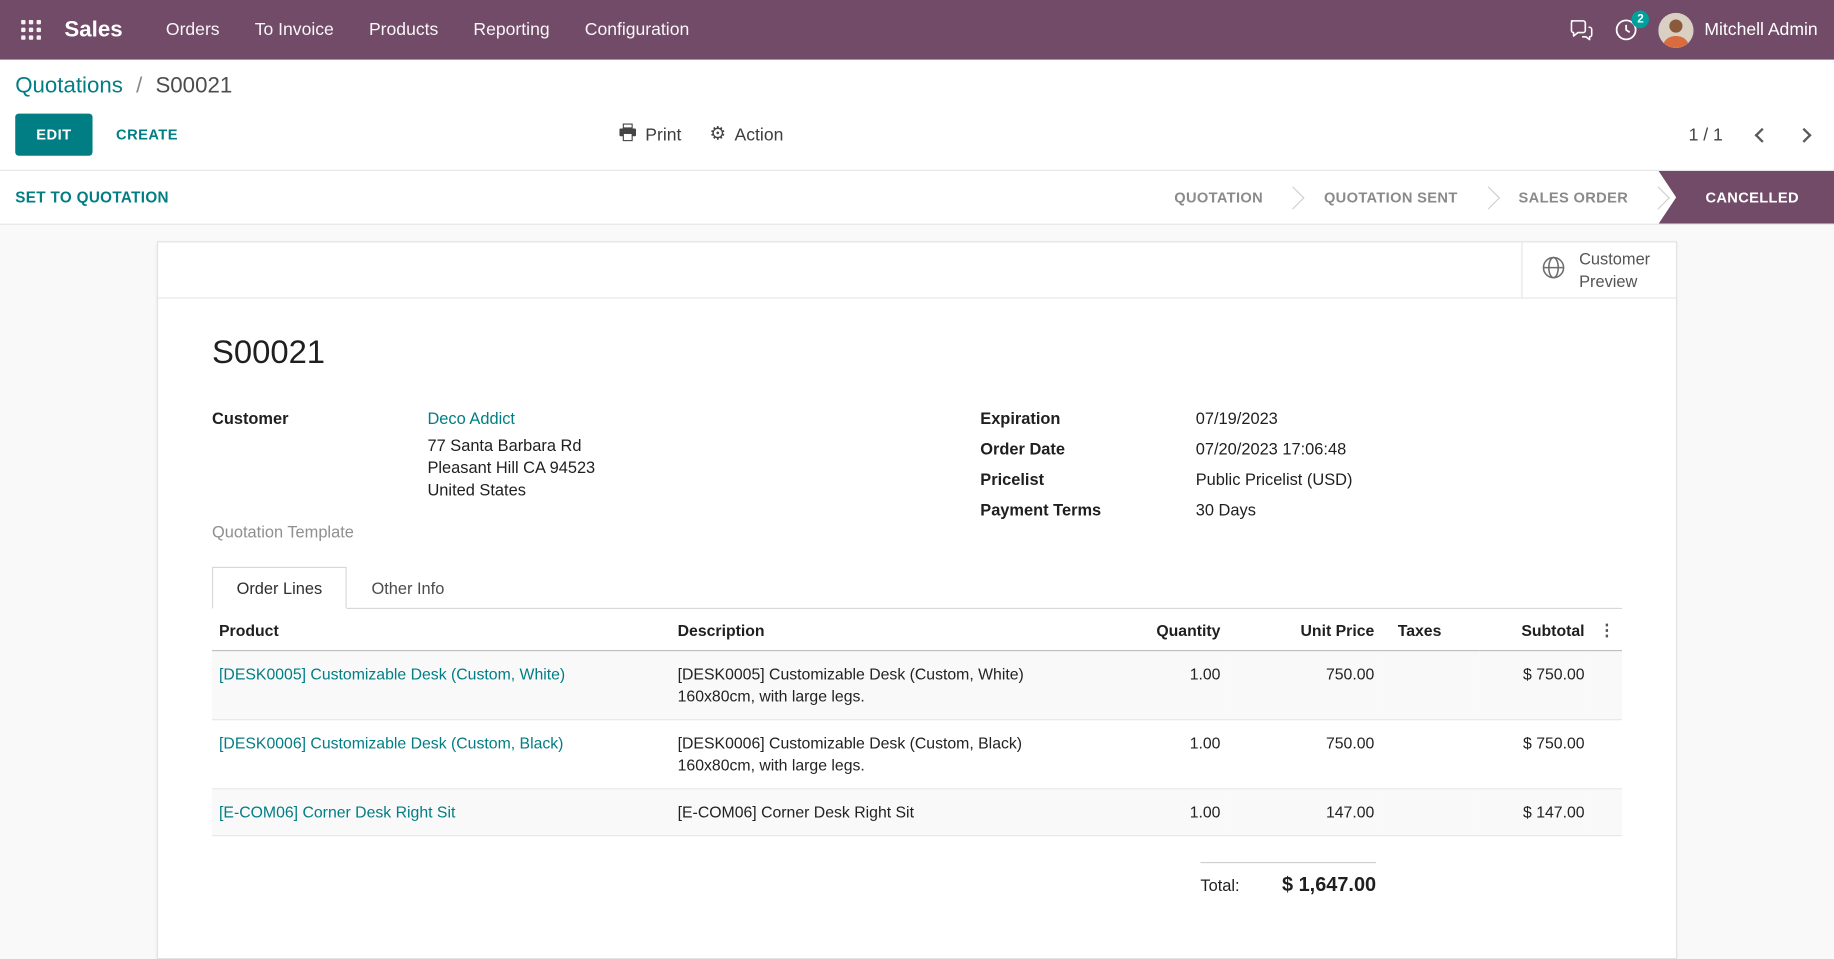  I want to click on navbar-right: 2 Mitchell Admin, so click(1693, 29).